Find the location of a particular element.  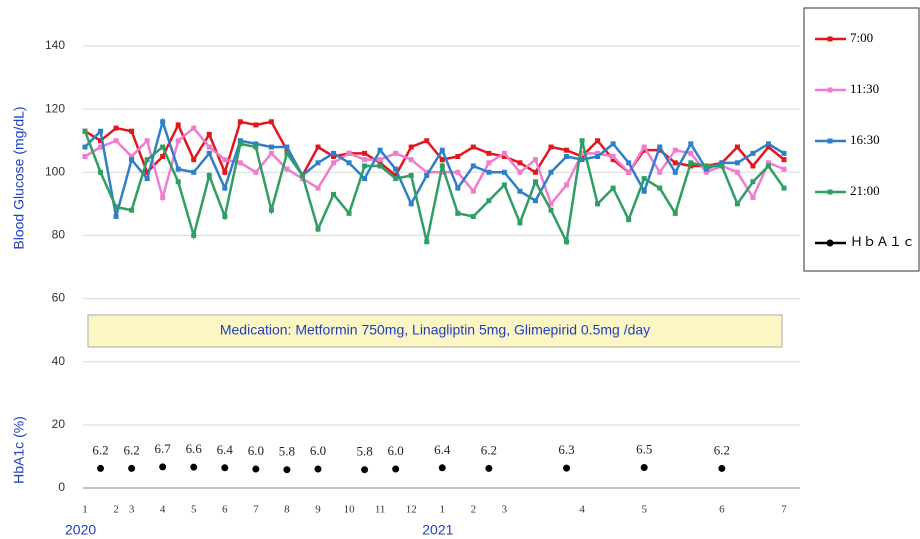

legend-label: 21:00 is located at coordinates (865, 190).